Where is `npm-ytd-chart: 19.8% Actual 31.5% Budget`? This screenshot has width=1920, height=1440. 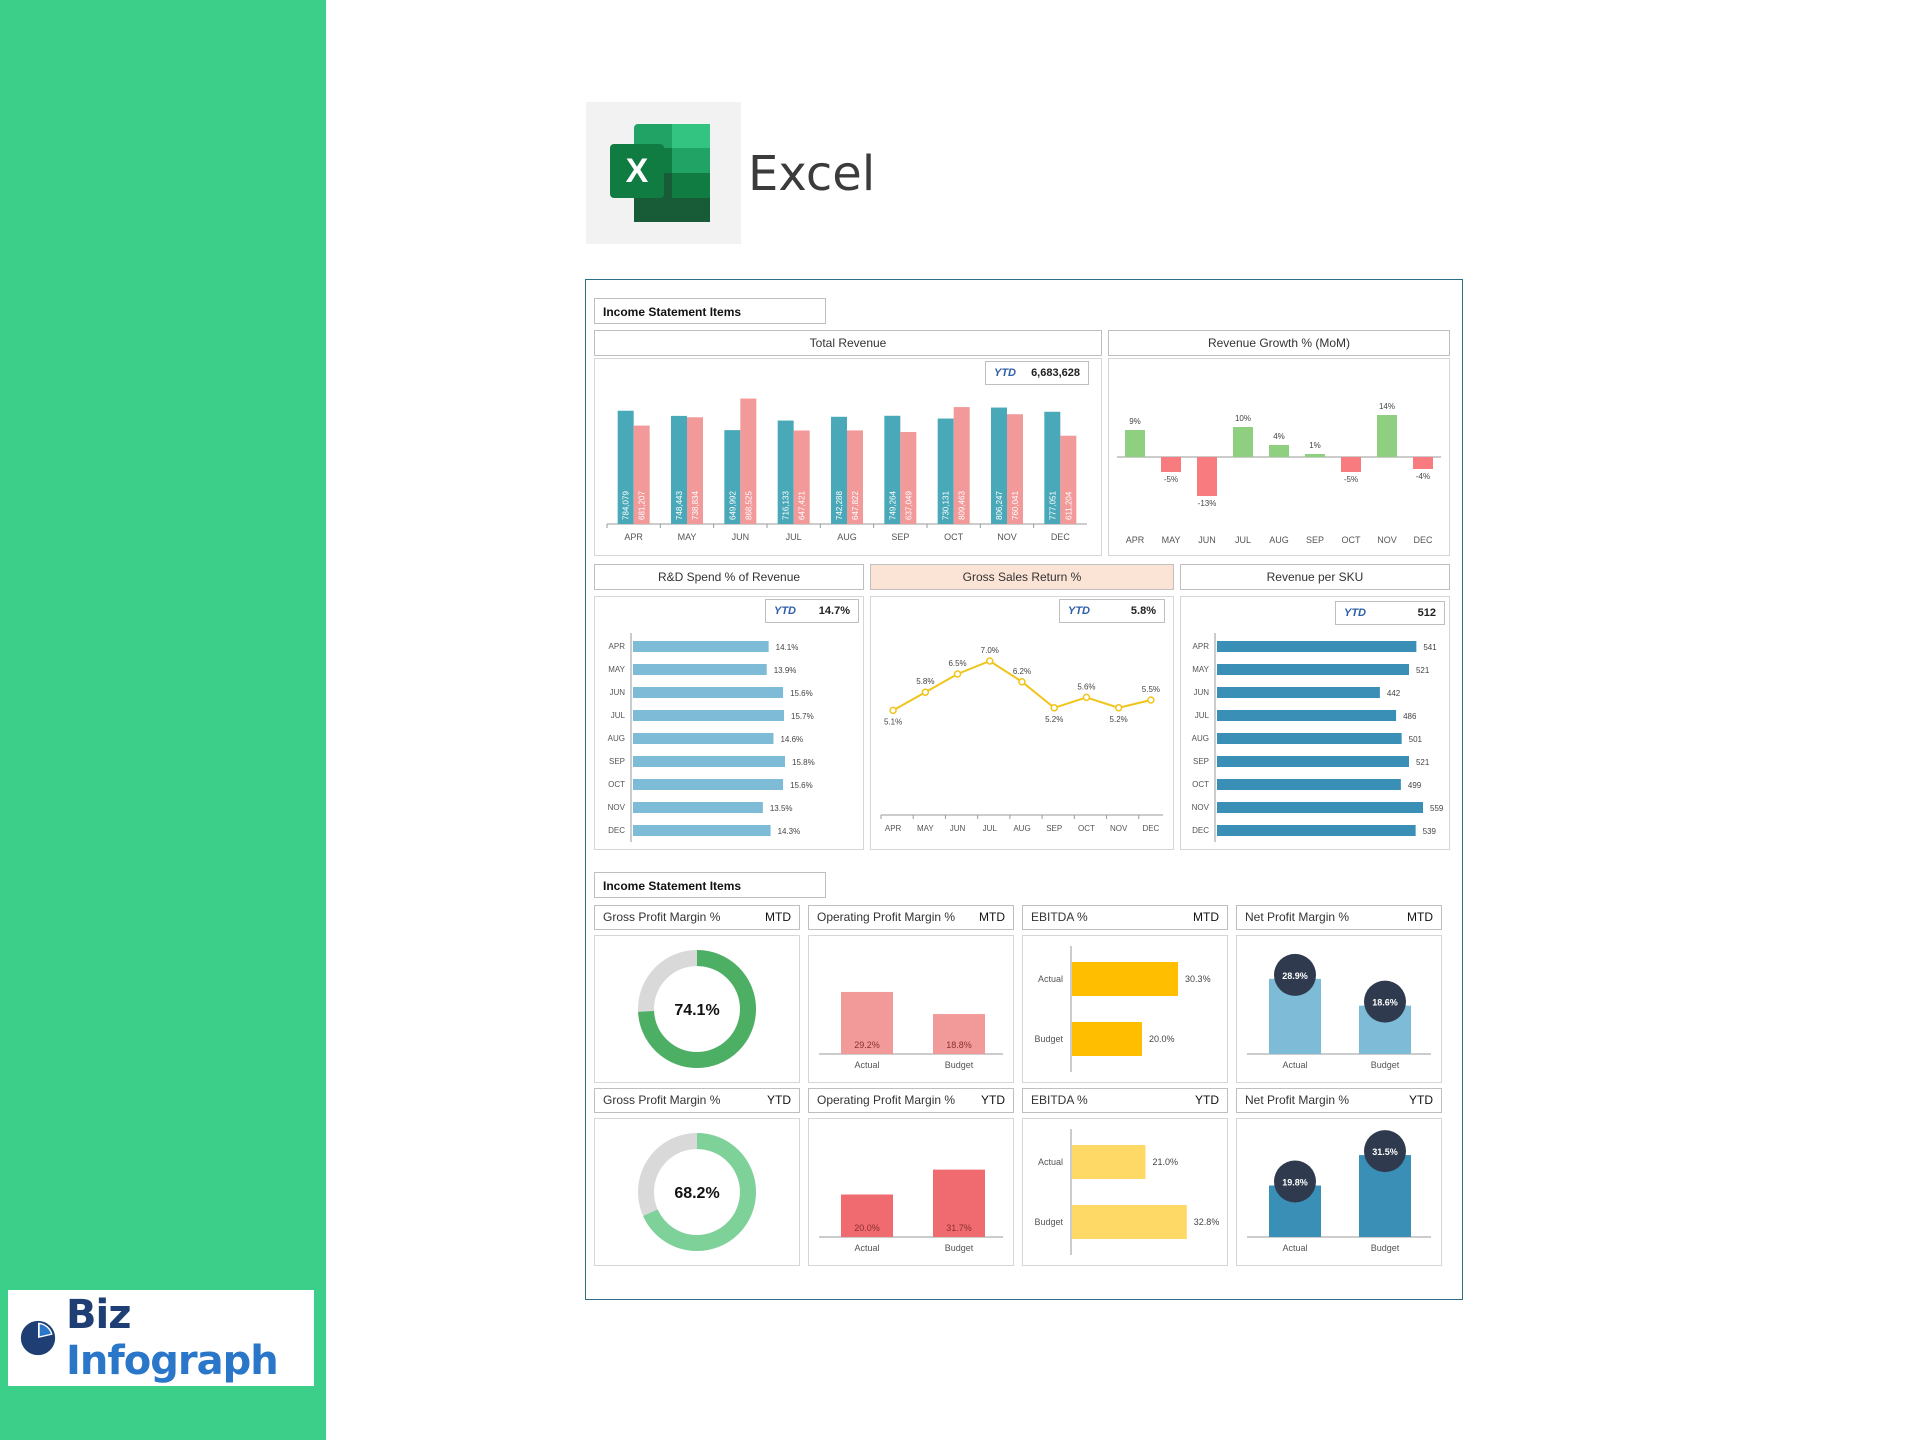
npm-ytd-chart: 19.8% Actual 31.5% Budget is located at coordinates (1339, 1191).